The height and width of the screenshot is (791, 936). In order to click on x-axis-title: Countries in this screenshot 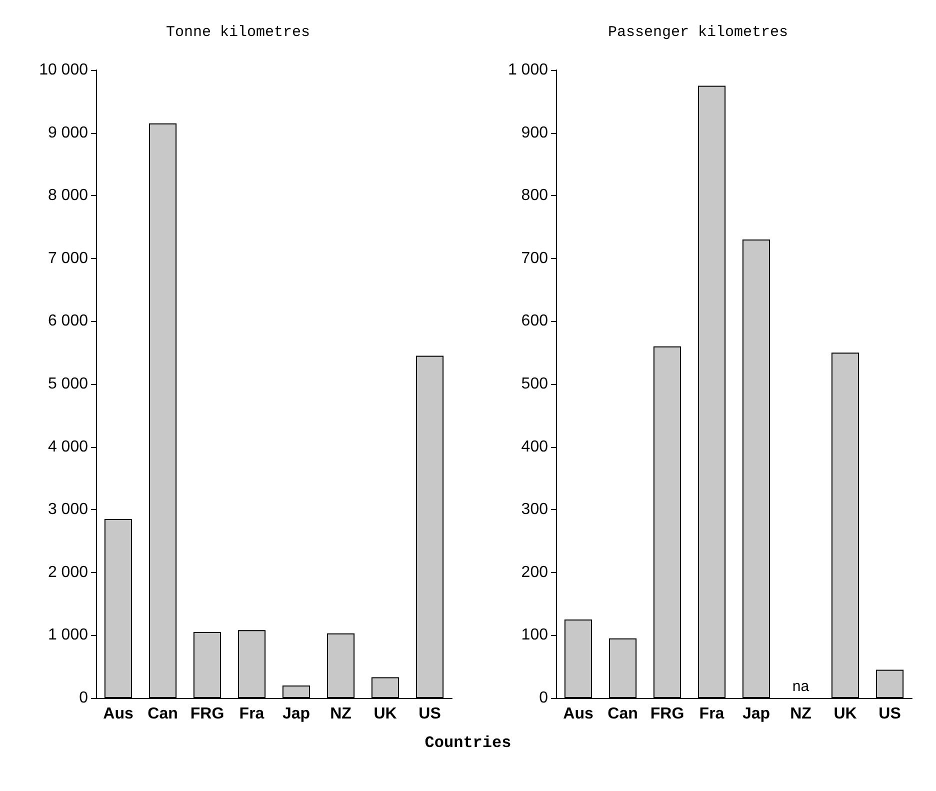, I will do `click(468, 743)`.